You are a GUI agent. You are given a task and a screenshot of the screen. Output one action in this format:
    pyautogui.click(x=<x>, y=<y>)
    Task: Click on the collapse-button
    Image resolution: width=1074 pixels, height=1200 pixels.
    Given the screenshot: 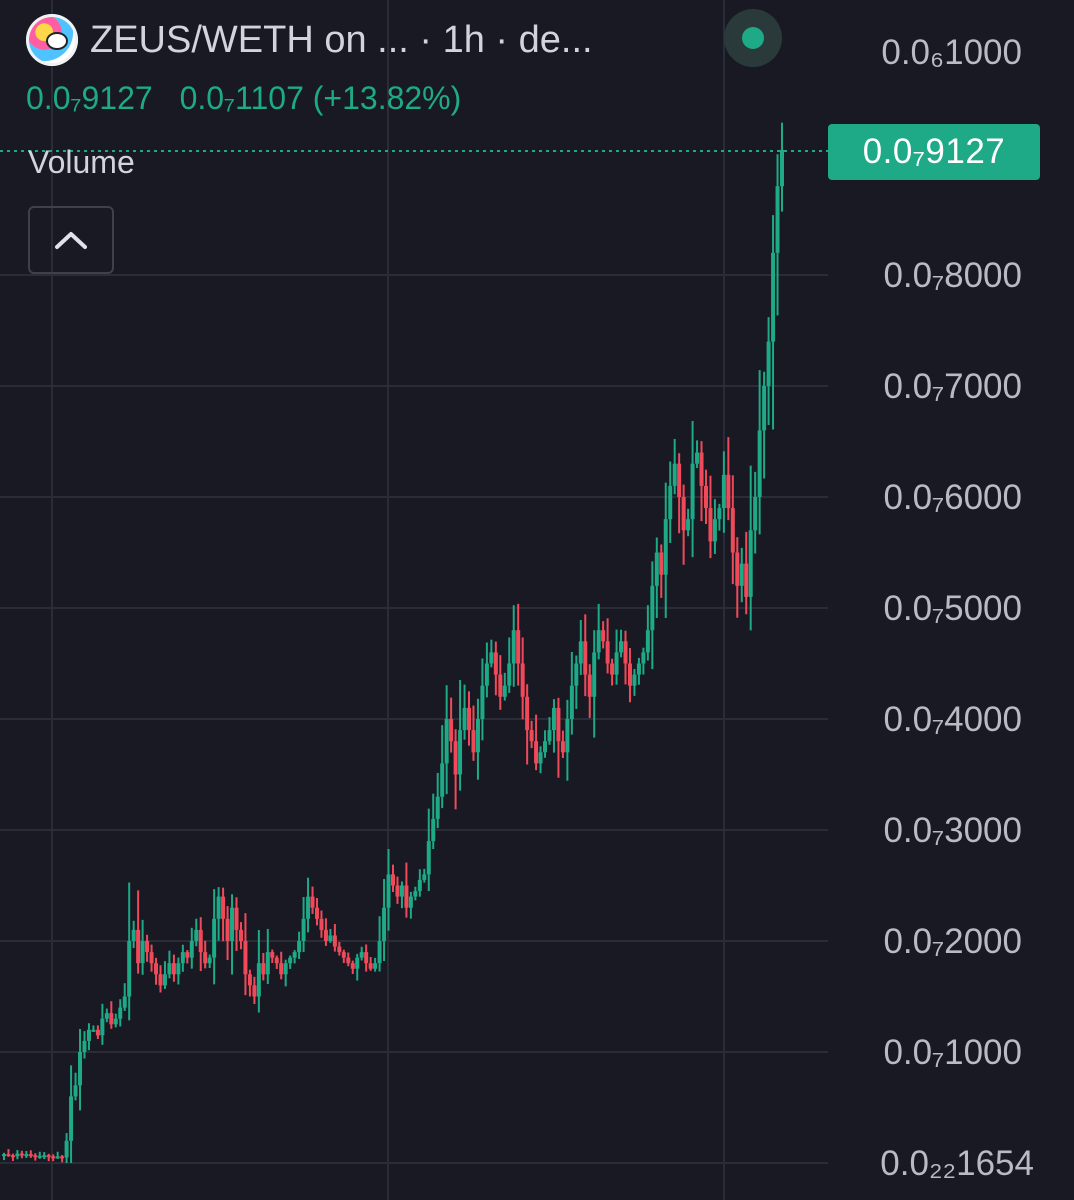 What is the action you would take?
    pyautogui.click(x=71, y=240)
    